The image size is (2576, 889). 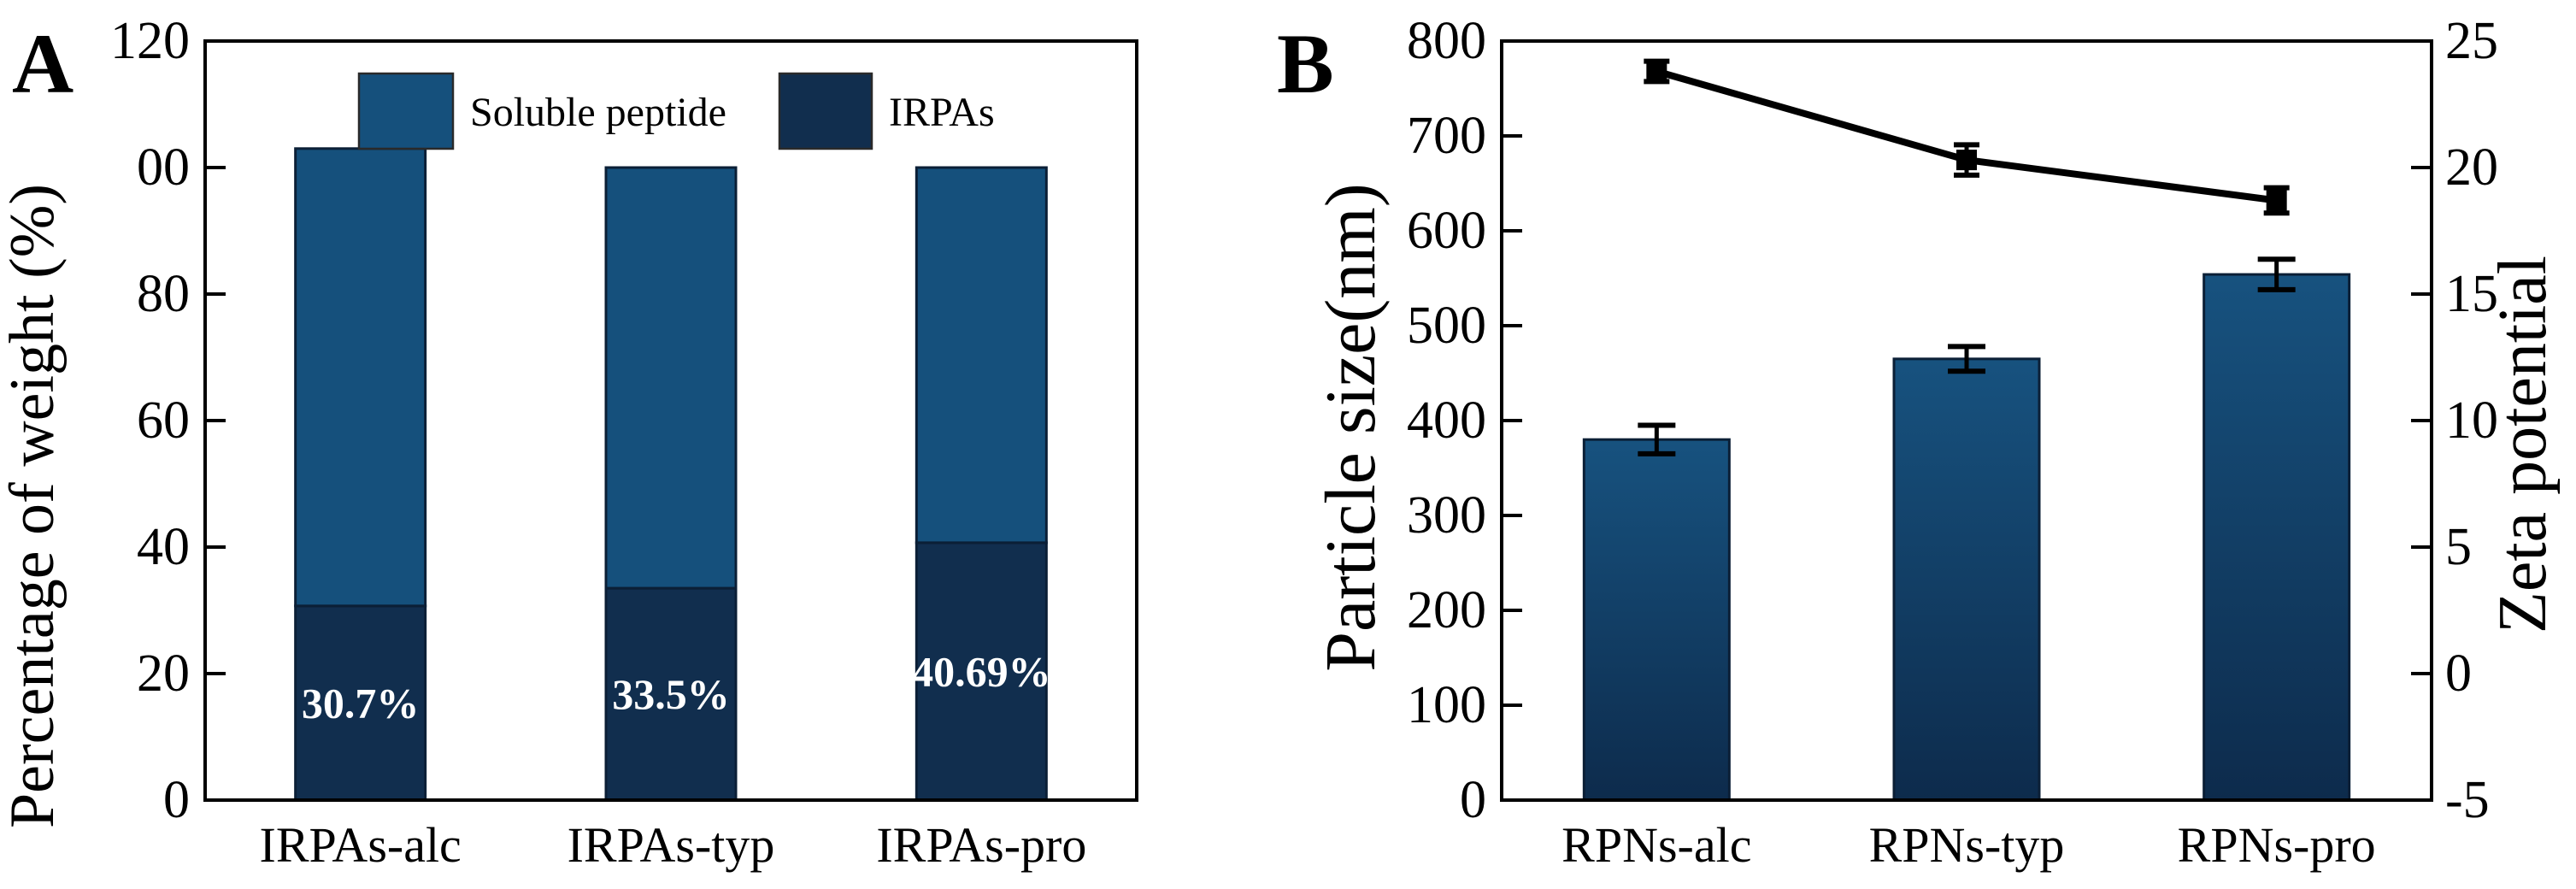 I want to click on left-y-tick-label: 800, so click(x=1446, y=41).